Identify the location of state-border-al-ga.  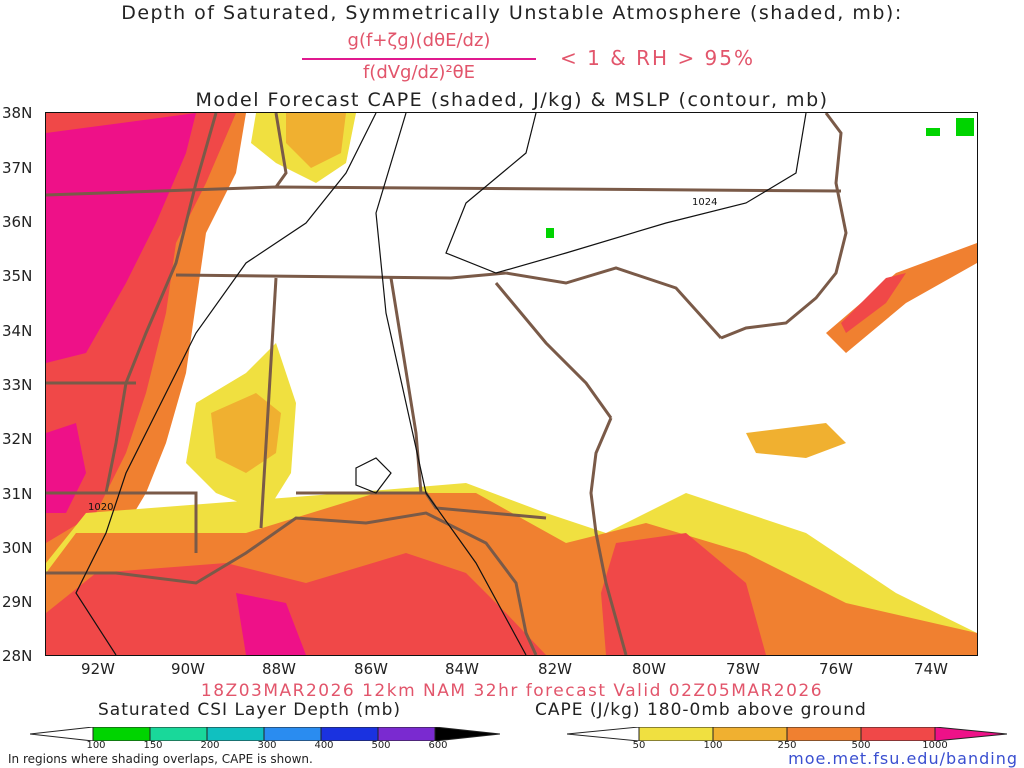
(406, 385).